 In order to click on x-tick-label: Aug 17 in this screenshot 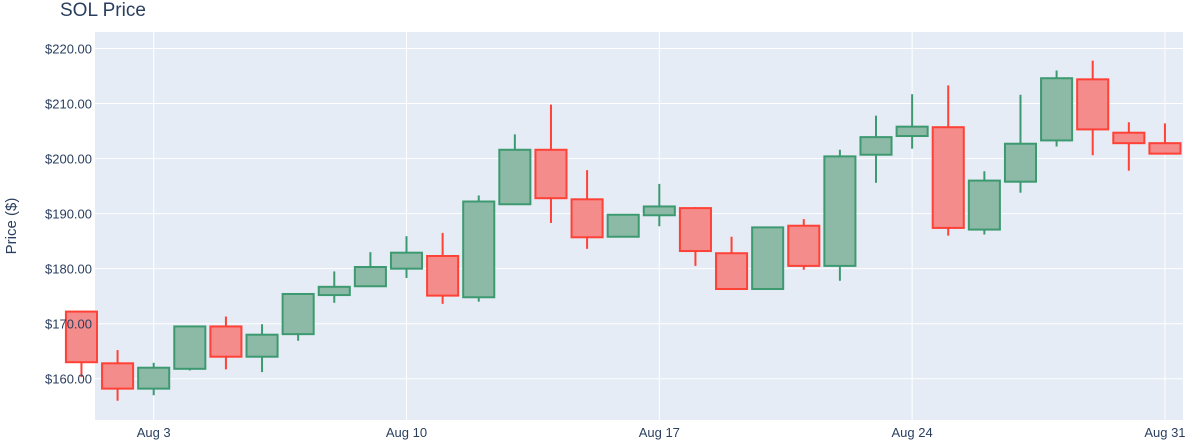, I will do `click(659, 432)`.